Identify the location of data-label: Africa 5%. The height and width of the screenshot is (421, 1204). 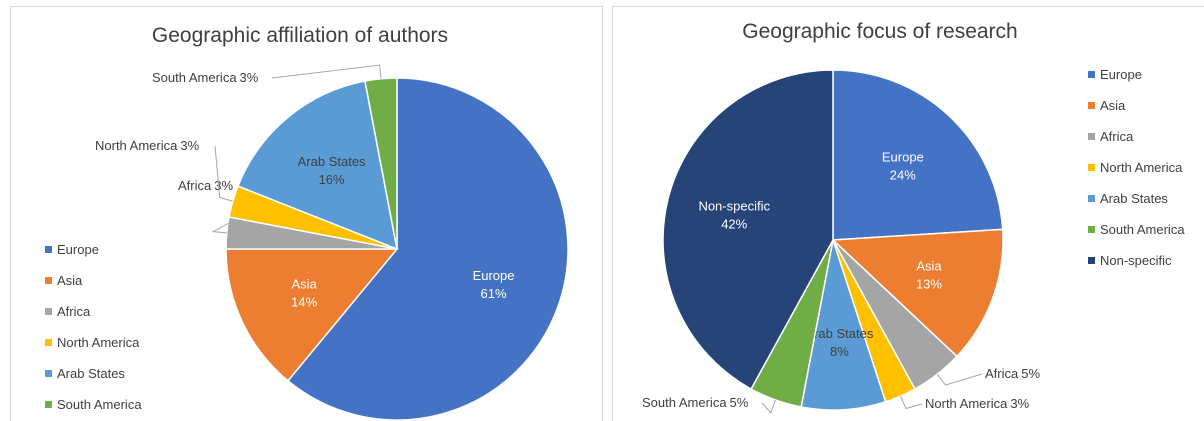
(1012, 373).